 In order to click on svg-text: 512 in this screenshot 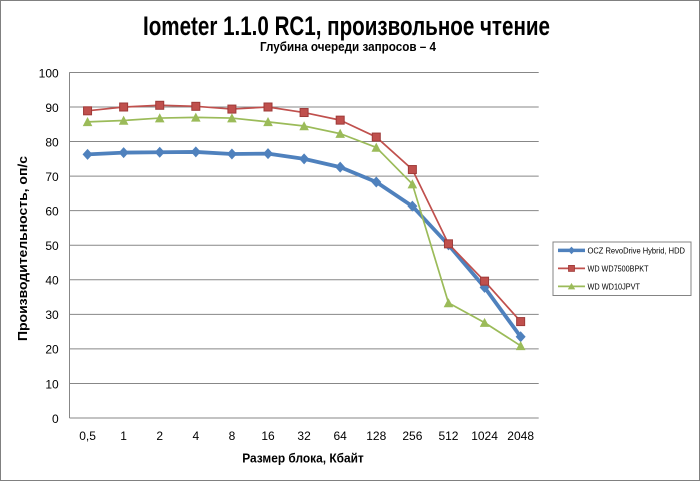, I will do `click(448, 436)`.